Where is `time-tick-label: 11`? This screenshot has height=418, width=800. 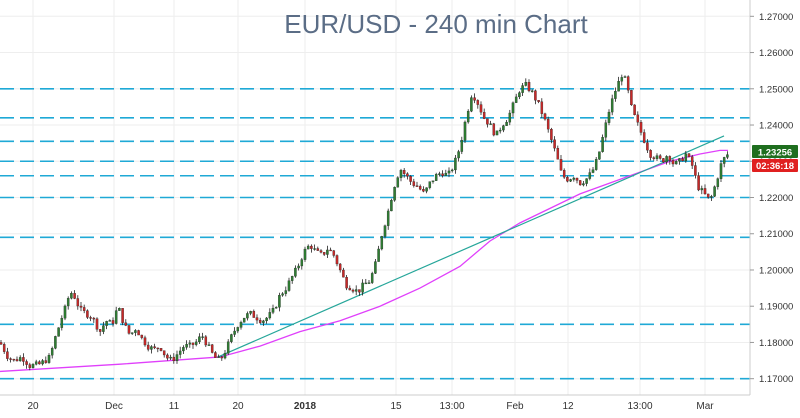 time-tick-label: 11 is located at coordinates (174, 406).